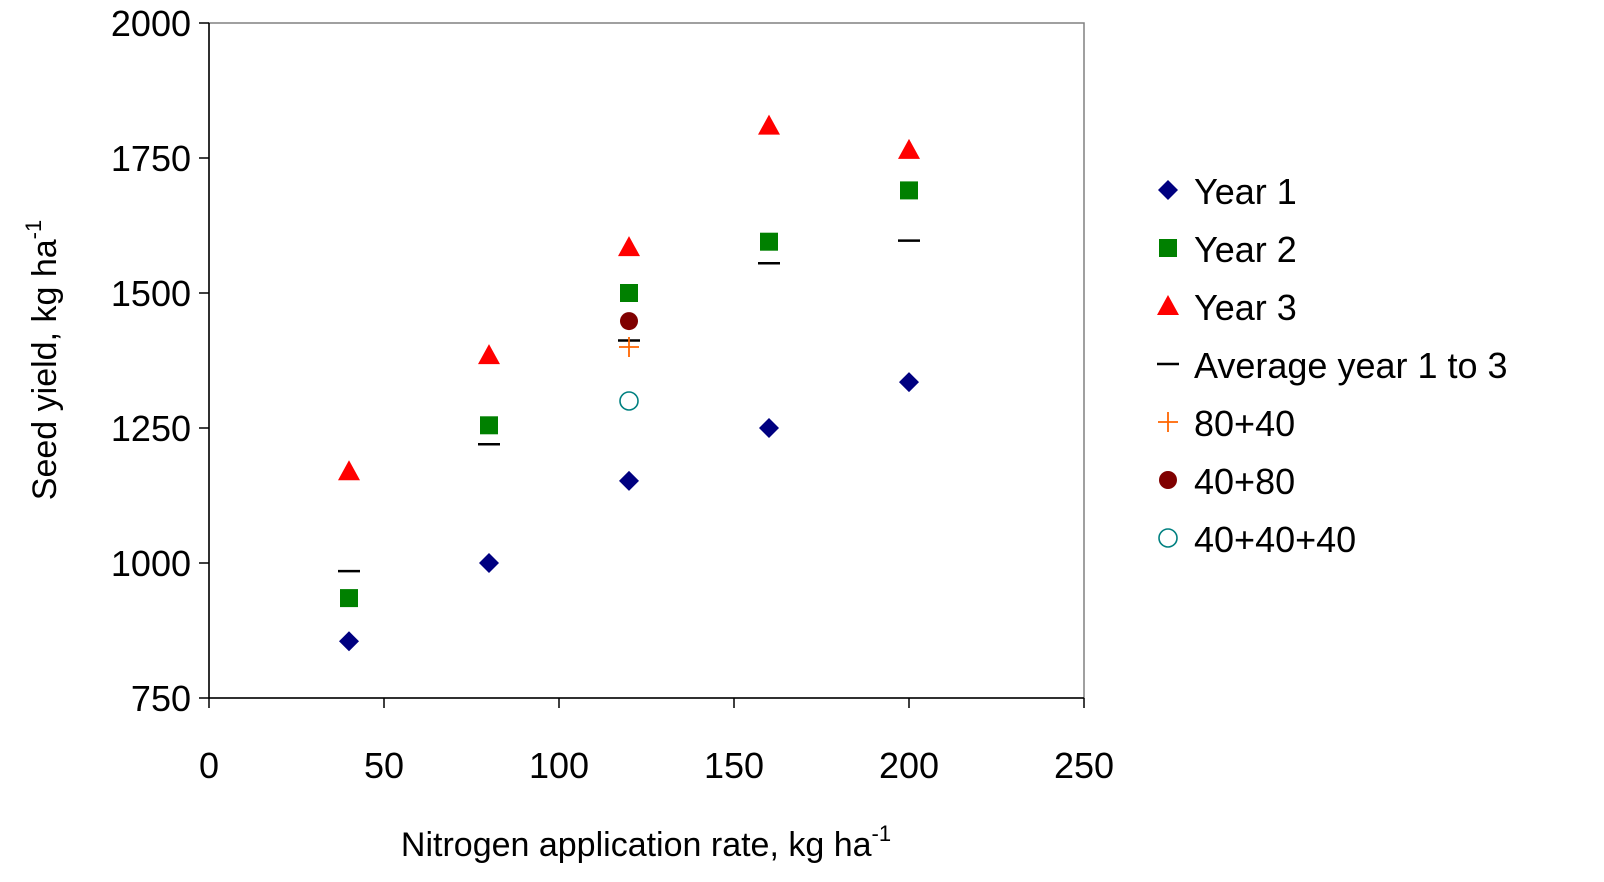 The image size is (1604, 882). Describe the element at coordinates (909, 765) in the screenshot. I see `x-tick-label: 200` at that location.